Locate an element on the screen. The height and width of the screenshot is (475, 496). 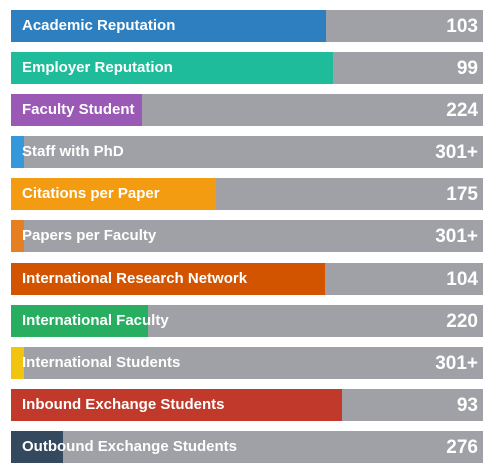
indicator-row-papers-per-faculty: Papers per Faculty 301+ is located at coordinates (247, 236).